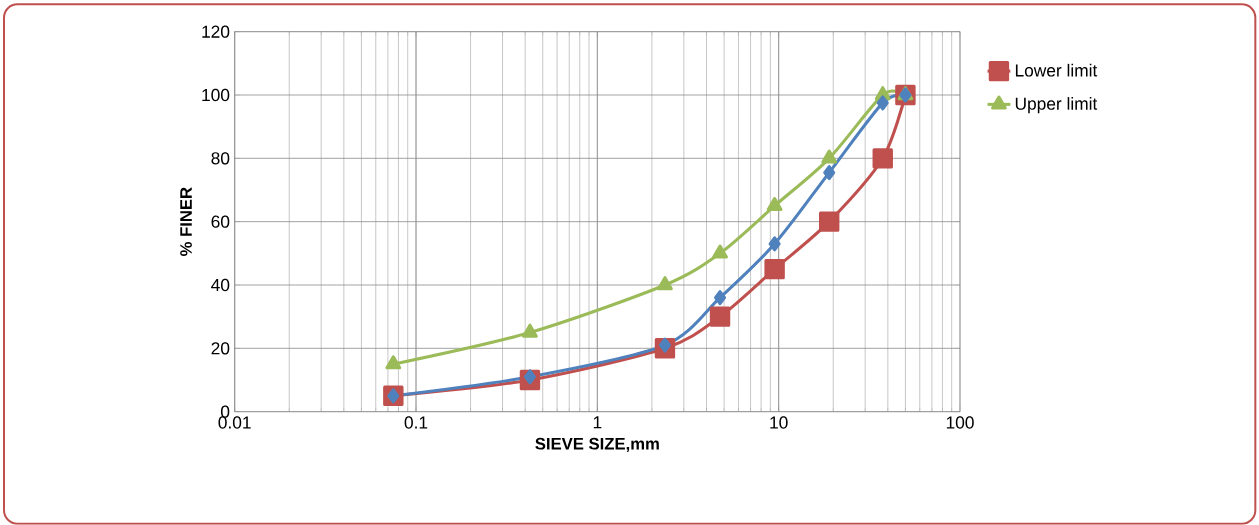  Describe the element at coordinates (597, 422) in the screenshot. I see `x-tick-label: 1` at that location.